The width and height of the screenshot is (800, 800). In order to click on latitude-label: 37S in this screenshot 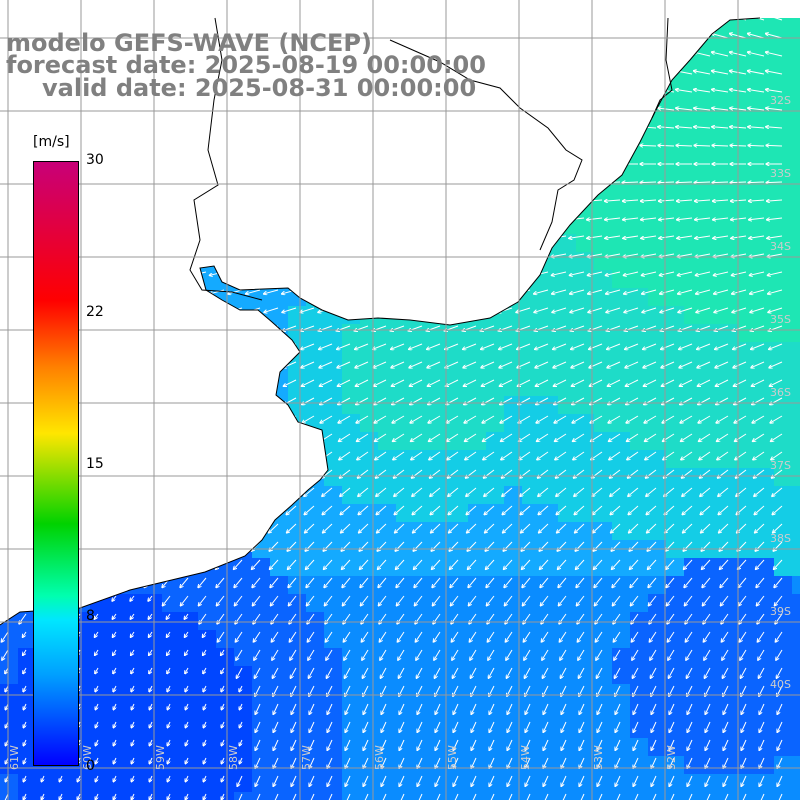, I will do `click(780, 465)`.